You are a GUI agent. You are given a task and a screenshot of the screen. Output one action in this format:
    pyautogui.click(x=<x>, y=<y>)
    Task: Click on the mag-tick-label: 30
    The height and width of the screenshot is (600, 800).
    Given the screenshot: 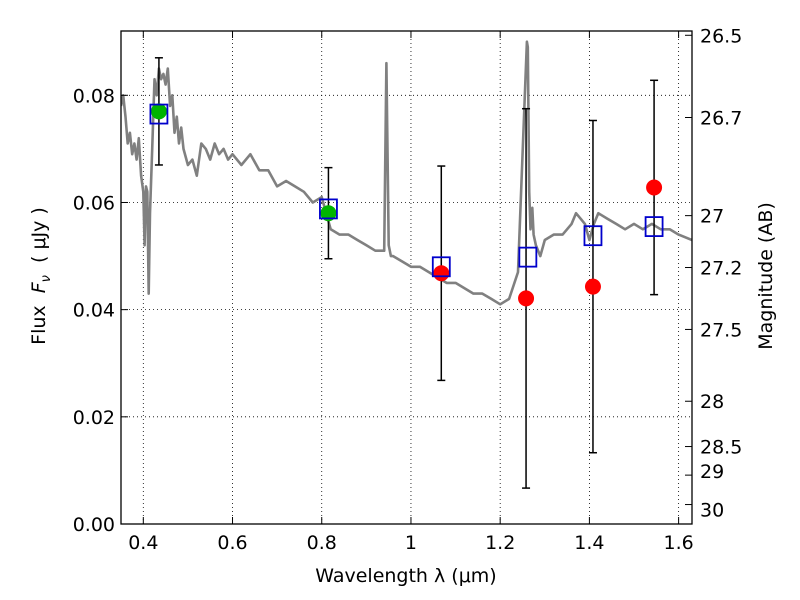 What is the action you would take?
    pyautogui.click(x=712, y=511)
    